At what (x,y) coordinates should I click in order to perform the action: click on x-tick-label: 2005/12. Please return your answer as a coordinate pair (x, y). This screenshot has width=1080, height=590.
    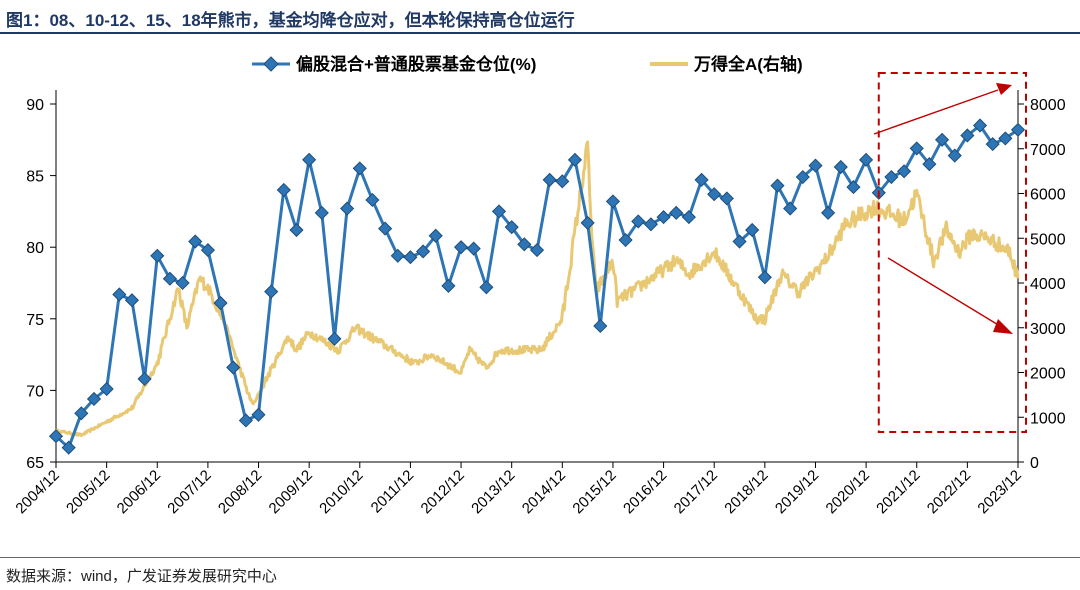
    Looking at the image, I should click on (88, 492).